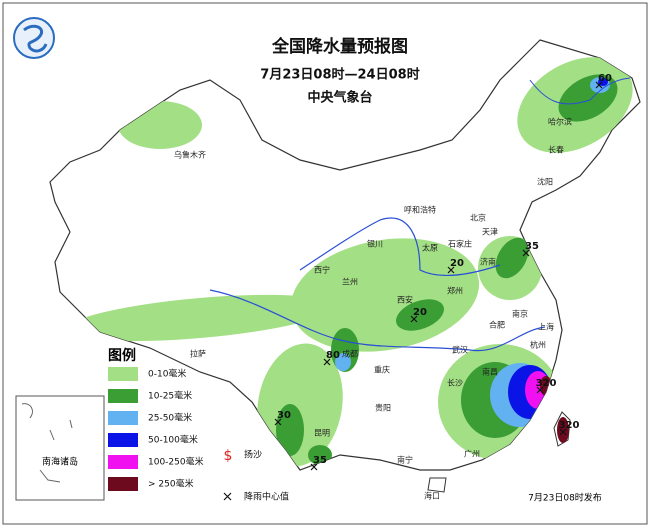 The image size is (650, 531). Describe the element at coordinates (170, 418) in the screenshot. I see `legend-label: 25-50毫米` at that location.